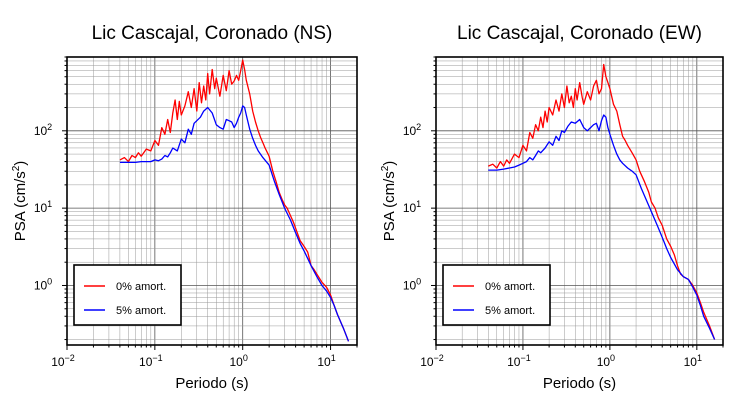 This screenshot has width=730, height=400. I want to click on chart-2-x-tick-label: 10⁻¹, so click(519, 361).